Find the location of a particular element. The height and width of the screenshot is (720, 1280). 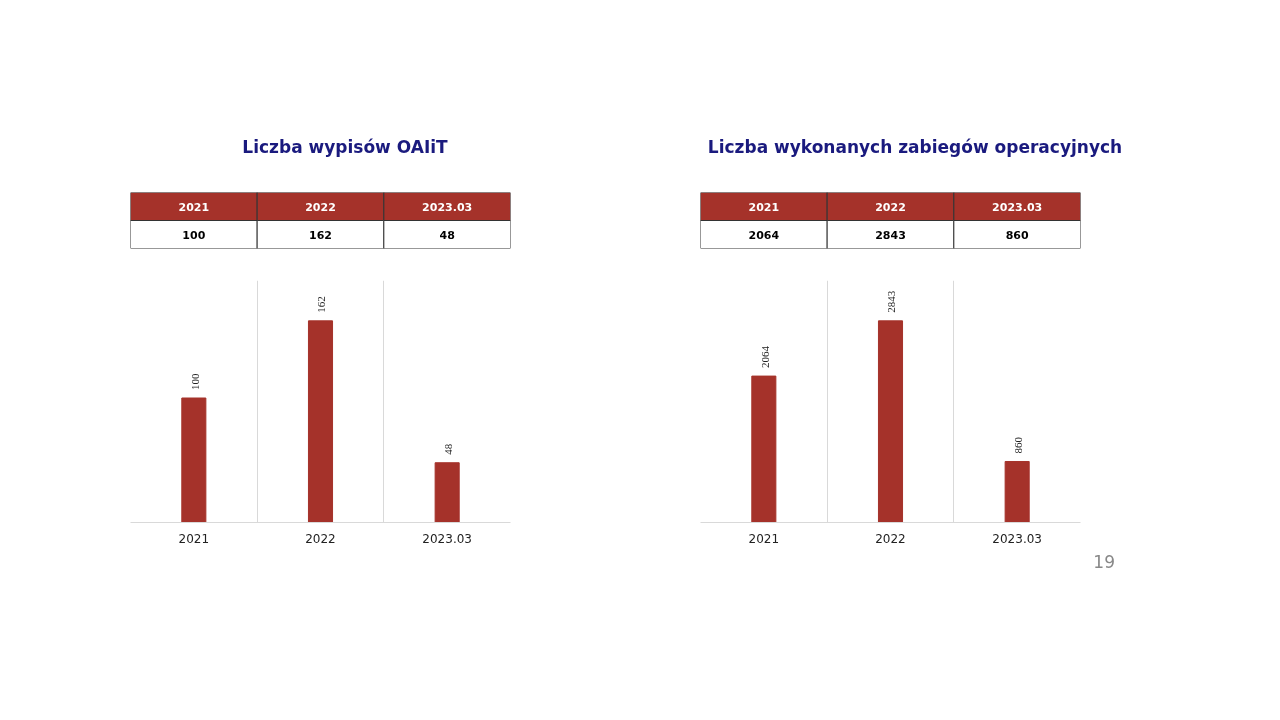

annotation: 860 is located at coordinates (1018, 445).